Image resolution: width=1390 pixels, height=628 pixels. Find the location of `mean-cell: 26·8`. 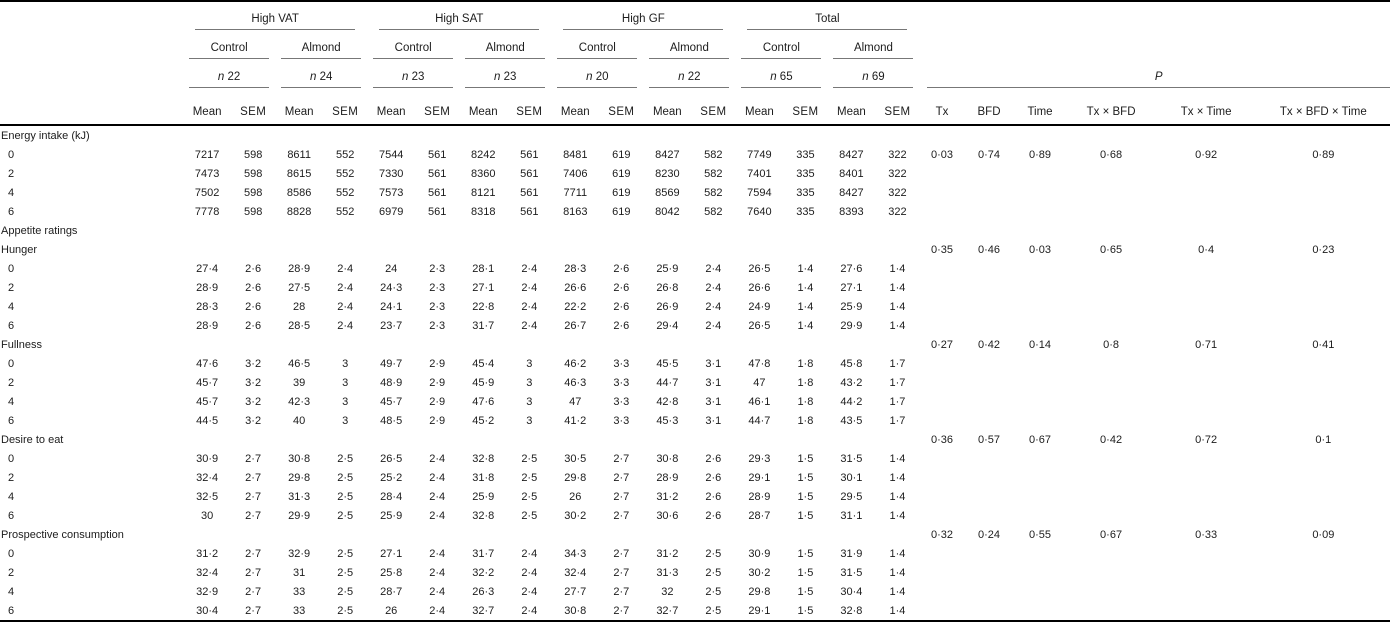

mean-cell: 26·8 is located at coordinates (667, 287).